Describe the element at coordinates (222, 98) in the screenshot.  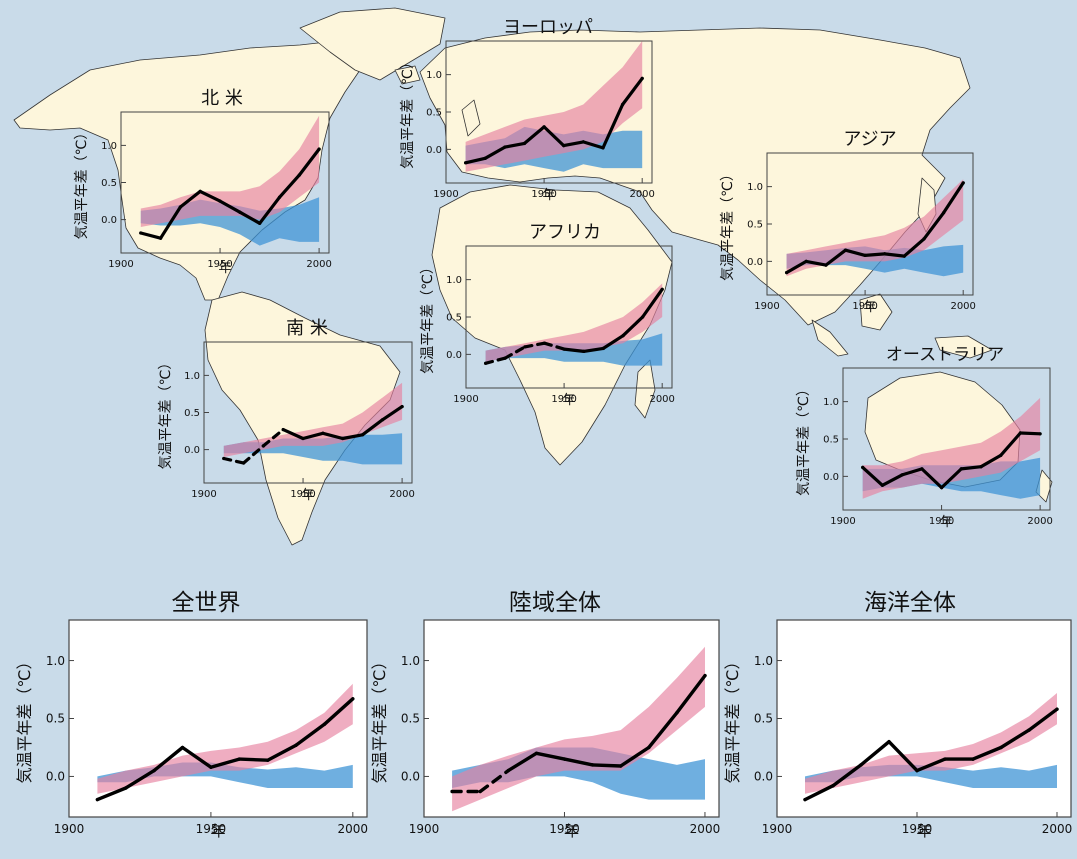
I see `chart-title: 北 米` at that location.